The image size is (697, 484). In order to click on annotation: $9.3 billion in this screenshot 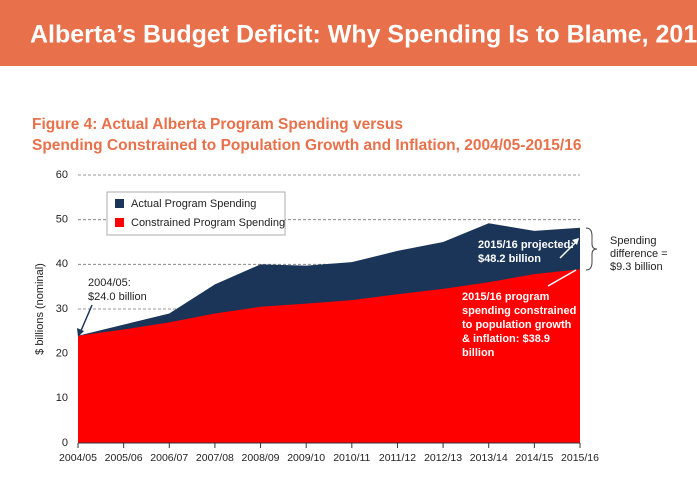, I will do `click(636, 267)`.